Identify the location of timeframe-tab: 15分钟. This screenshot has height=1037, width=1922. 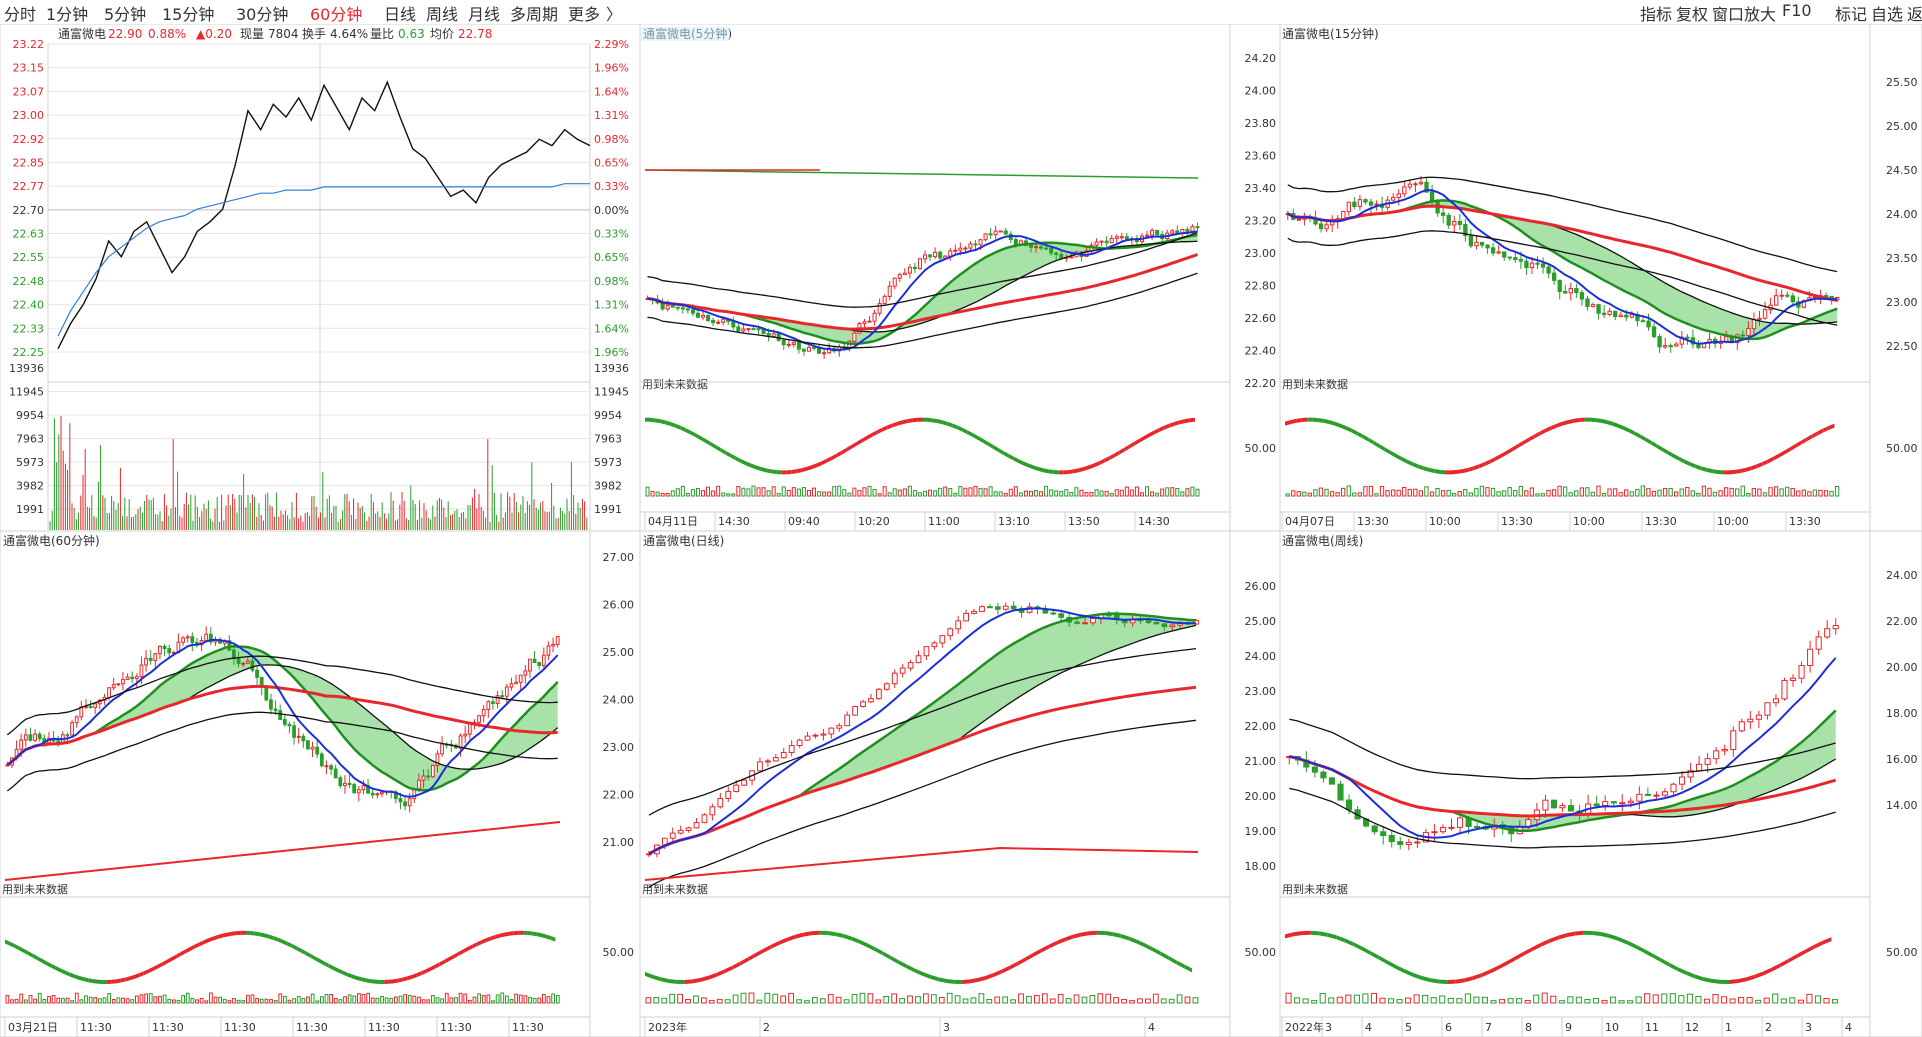
(188, 14).